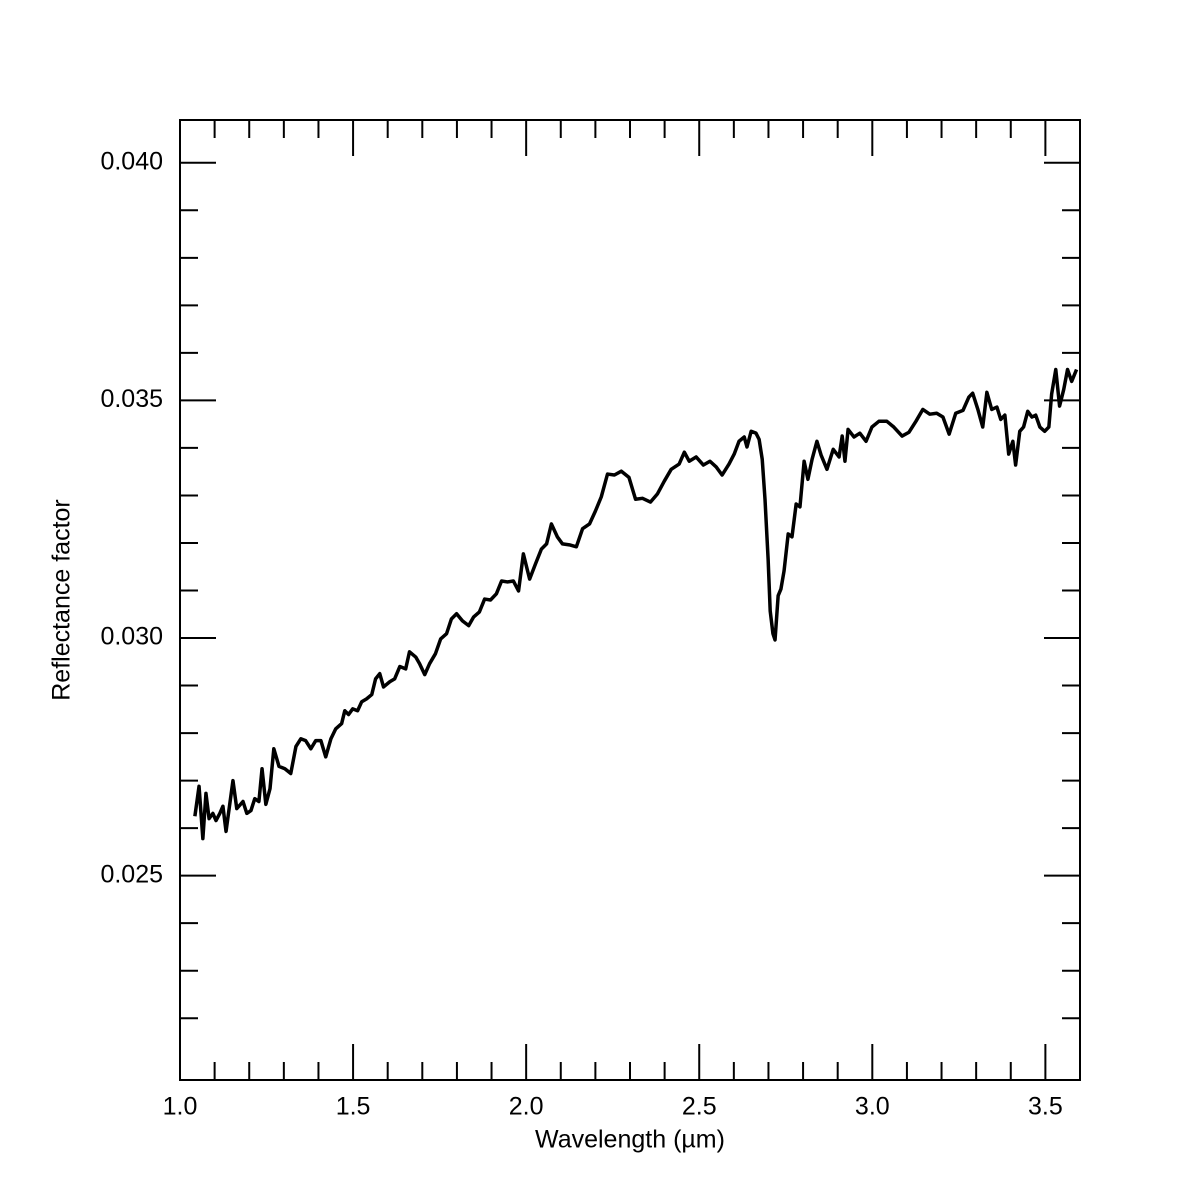 The height and width of the screenshot is (1200, 1200). I want to click on x-axis-label: Wavelength (µm), so click(630, 1140).